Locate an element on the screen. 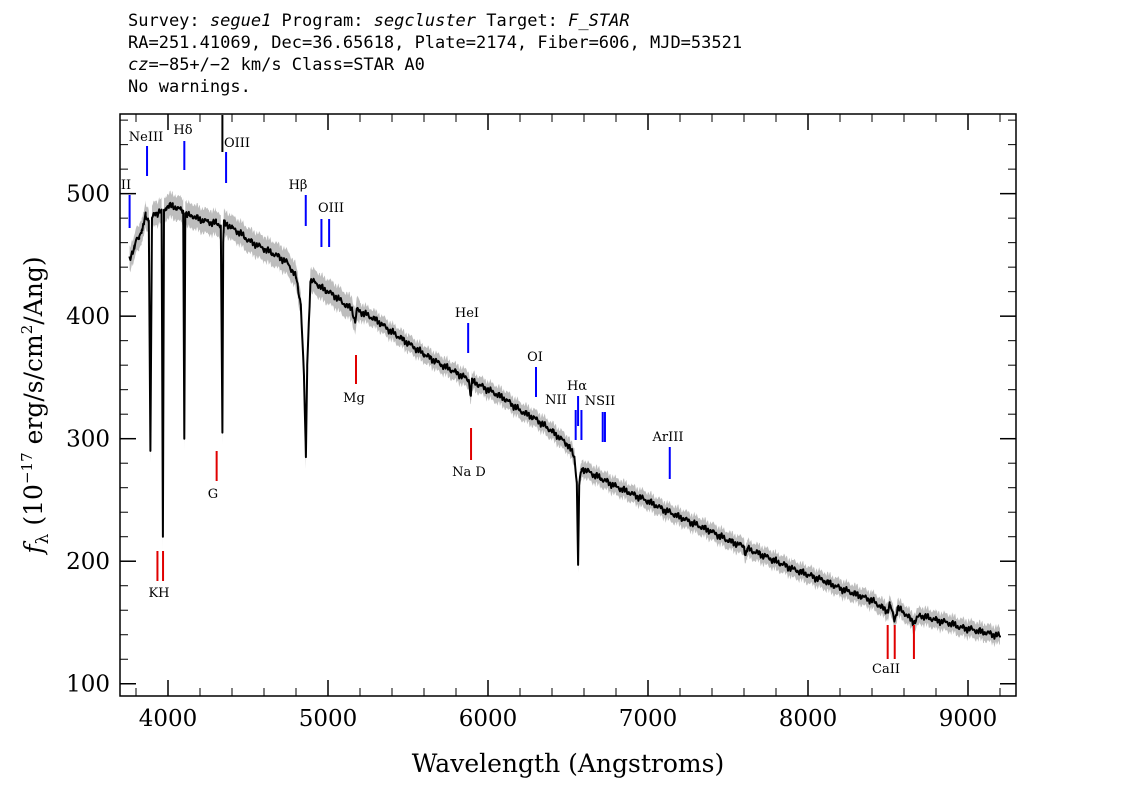  line-label: Hβ is located at coordinates (298, 185).